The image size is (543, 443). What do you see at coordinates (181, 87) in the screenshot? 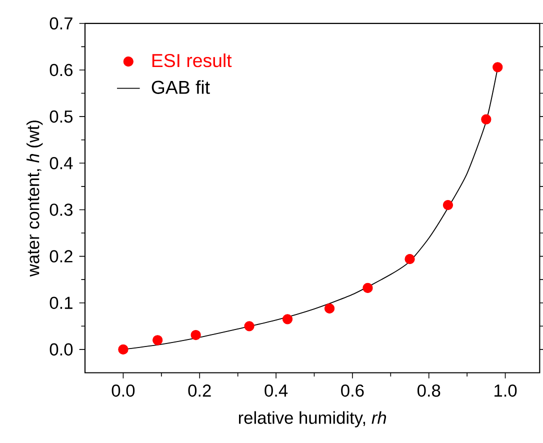
I see `legend-label: GAB fit` at bounding box center [181, 87].